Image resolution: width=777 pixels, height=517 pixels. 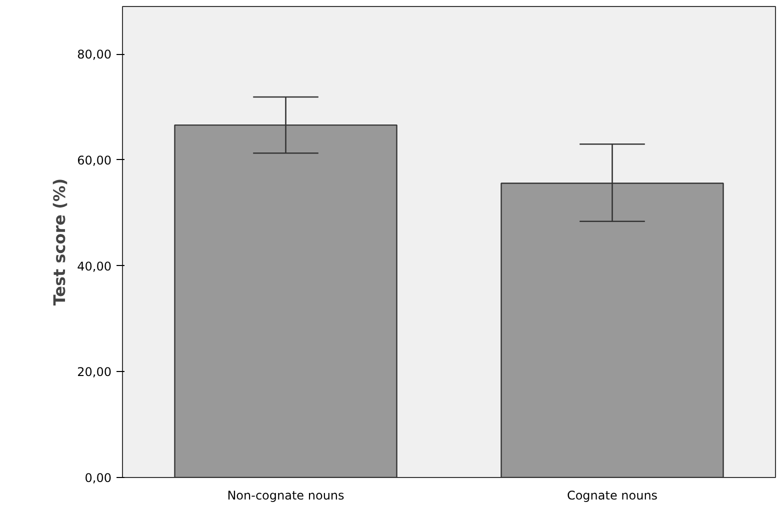 What do you see at coordinates (94, 266) in the screenshot?
I see `y-tick-label: 40,00` at bounding box center [94, 266].